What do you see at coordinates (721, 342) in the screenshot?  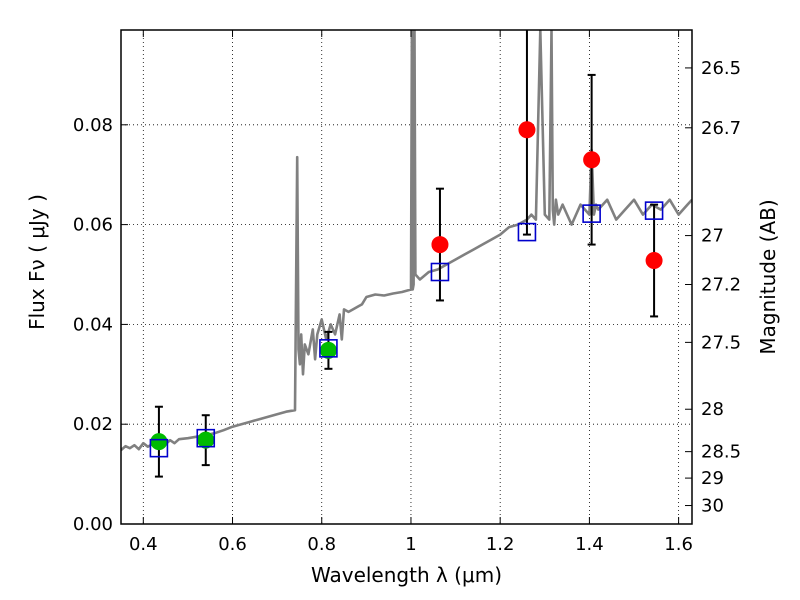 I see `magnitude-tick-label: 27.5` at bounding box center [721, 342].